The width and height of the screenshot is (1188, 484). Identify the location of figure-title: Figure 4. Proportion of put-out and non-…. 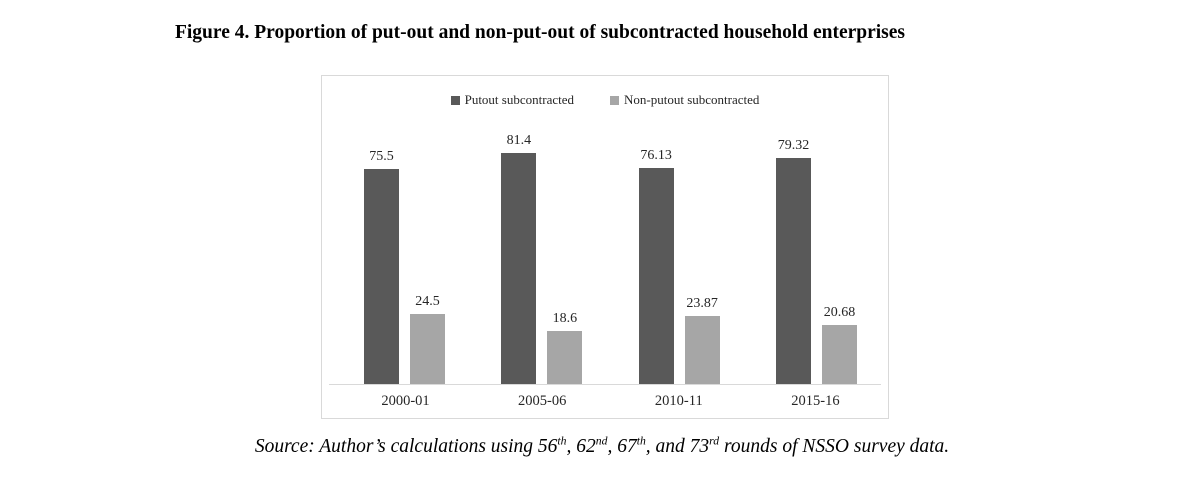
(540, 32).